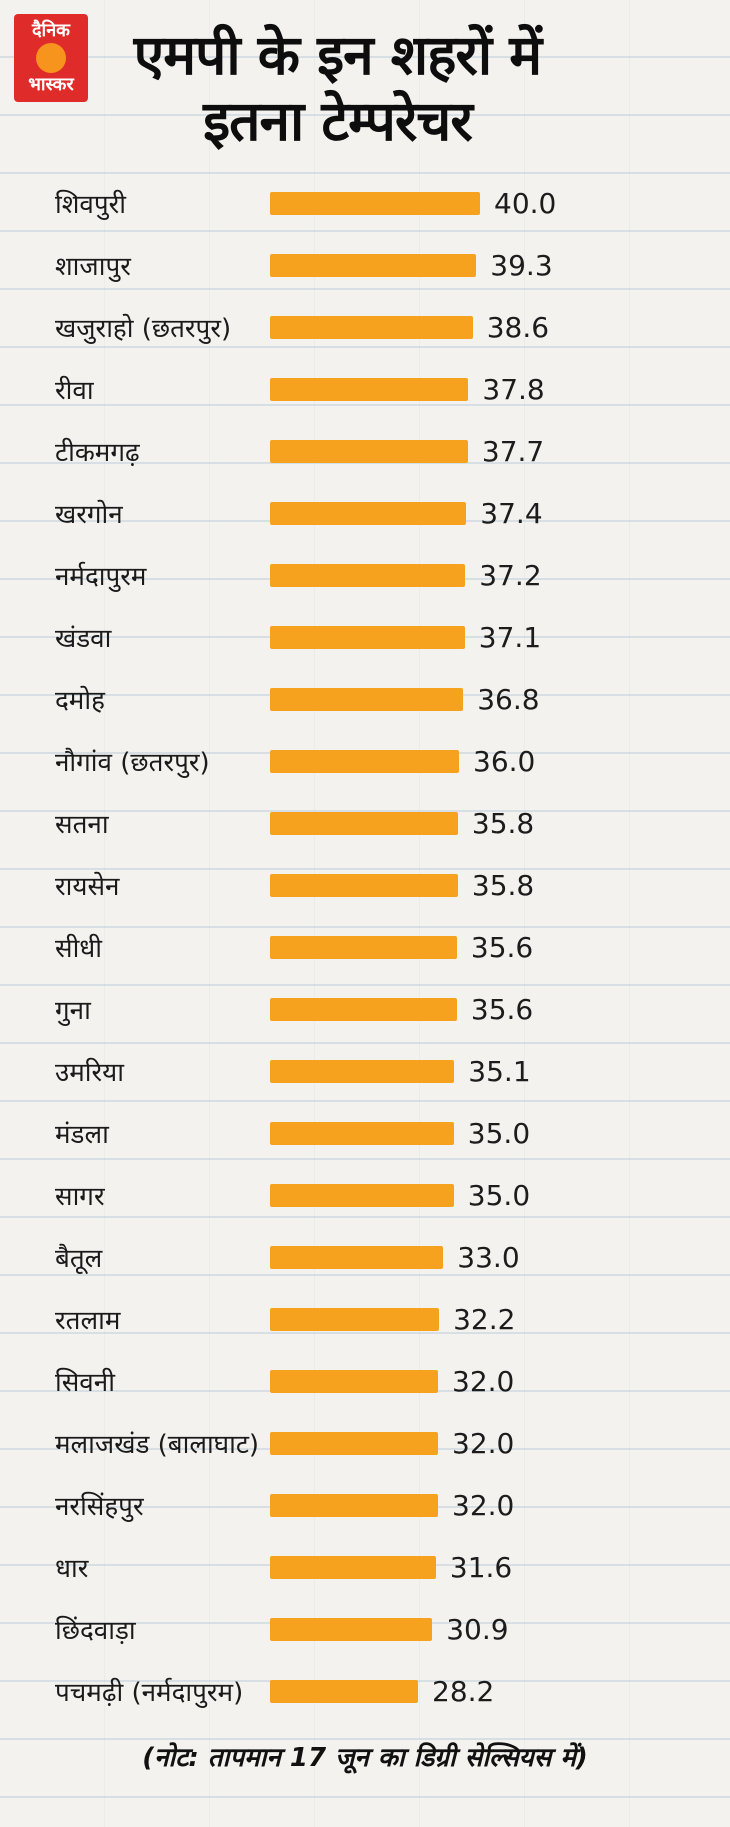 Image resolution: width=730 pixels, height=1827 pixels. What do you see at coordinates (338, 121) in the screenshot?
I see `title-line2: इतना टेम्परेचर` at bounding box center [338, 121].